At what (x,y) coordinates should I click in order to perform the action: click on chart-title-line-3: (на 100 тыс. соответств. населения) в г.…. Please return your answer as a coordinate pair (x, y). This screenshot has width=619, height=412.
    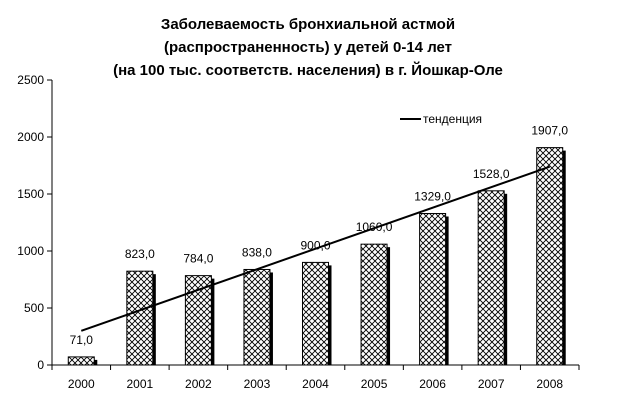
    Looking at the image, I should click on (308, 70).